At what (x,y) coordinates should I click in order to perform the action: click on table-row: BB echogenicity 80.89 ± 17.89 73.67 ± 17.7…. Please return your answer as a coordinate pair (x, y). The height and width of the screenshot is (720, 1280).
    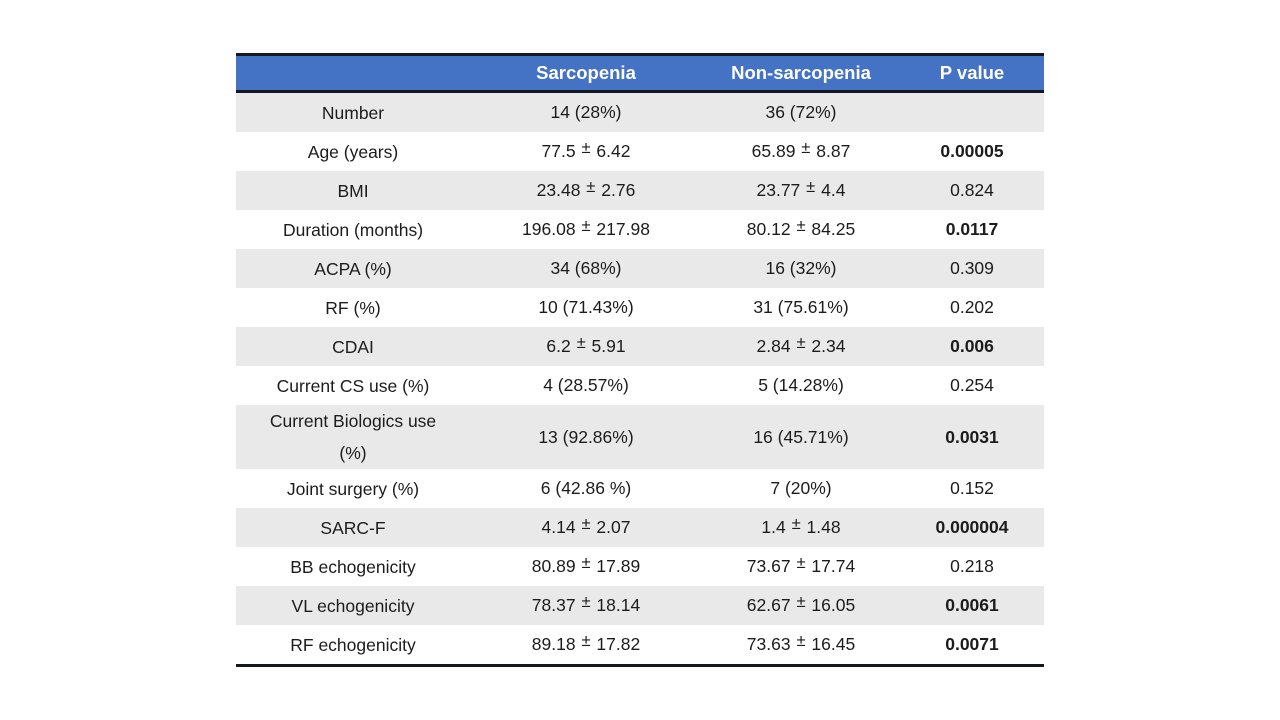
    Looking at the image, I should click on (640, 566).